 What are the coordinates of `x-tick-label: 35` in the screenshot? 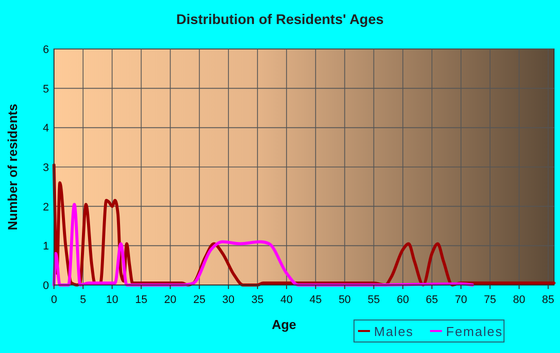 It's located at (257, 300).